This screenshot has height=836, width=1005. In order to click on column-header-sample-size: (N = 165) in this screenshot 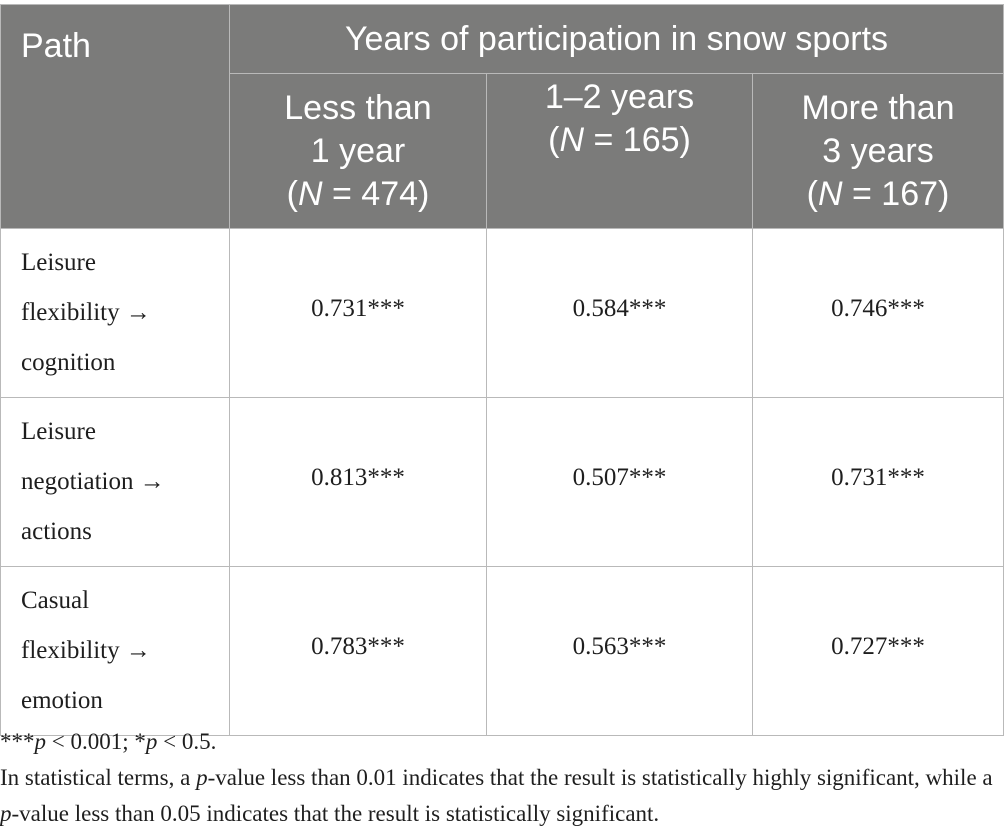, I will do `click(619, 140)`.